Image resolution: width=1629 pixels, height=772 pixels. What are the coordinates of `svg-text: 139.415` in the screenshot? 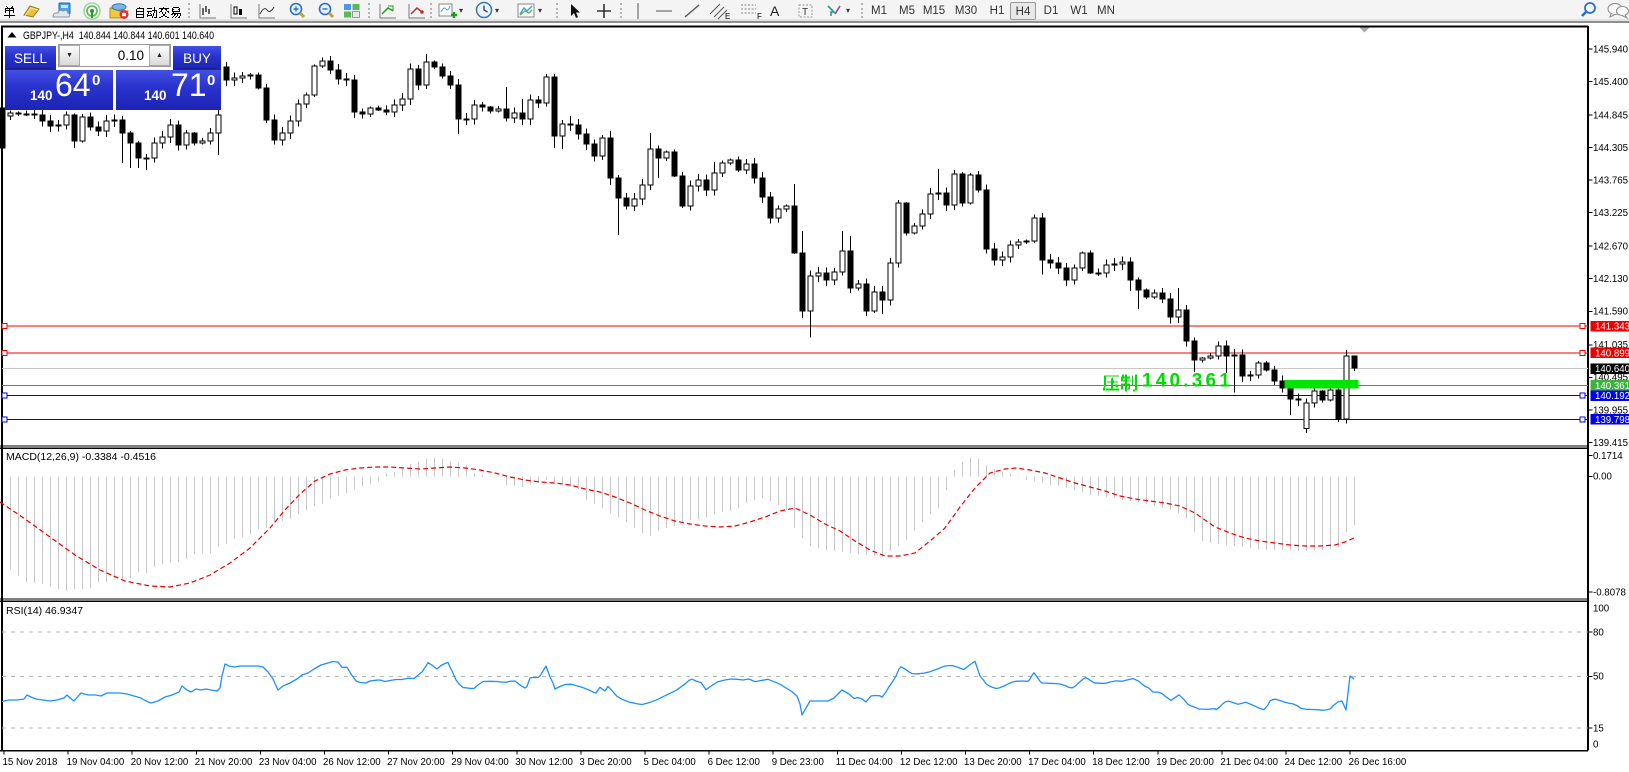 It's located at (1610, 443).